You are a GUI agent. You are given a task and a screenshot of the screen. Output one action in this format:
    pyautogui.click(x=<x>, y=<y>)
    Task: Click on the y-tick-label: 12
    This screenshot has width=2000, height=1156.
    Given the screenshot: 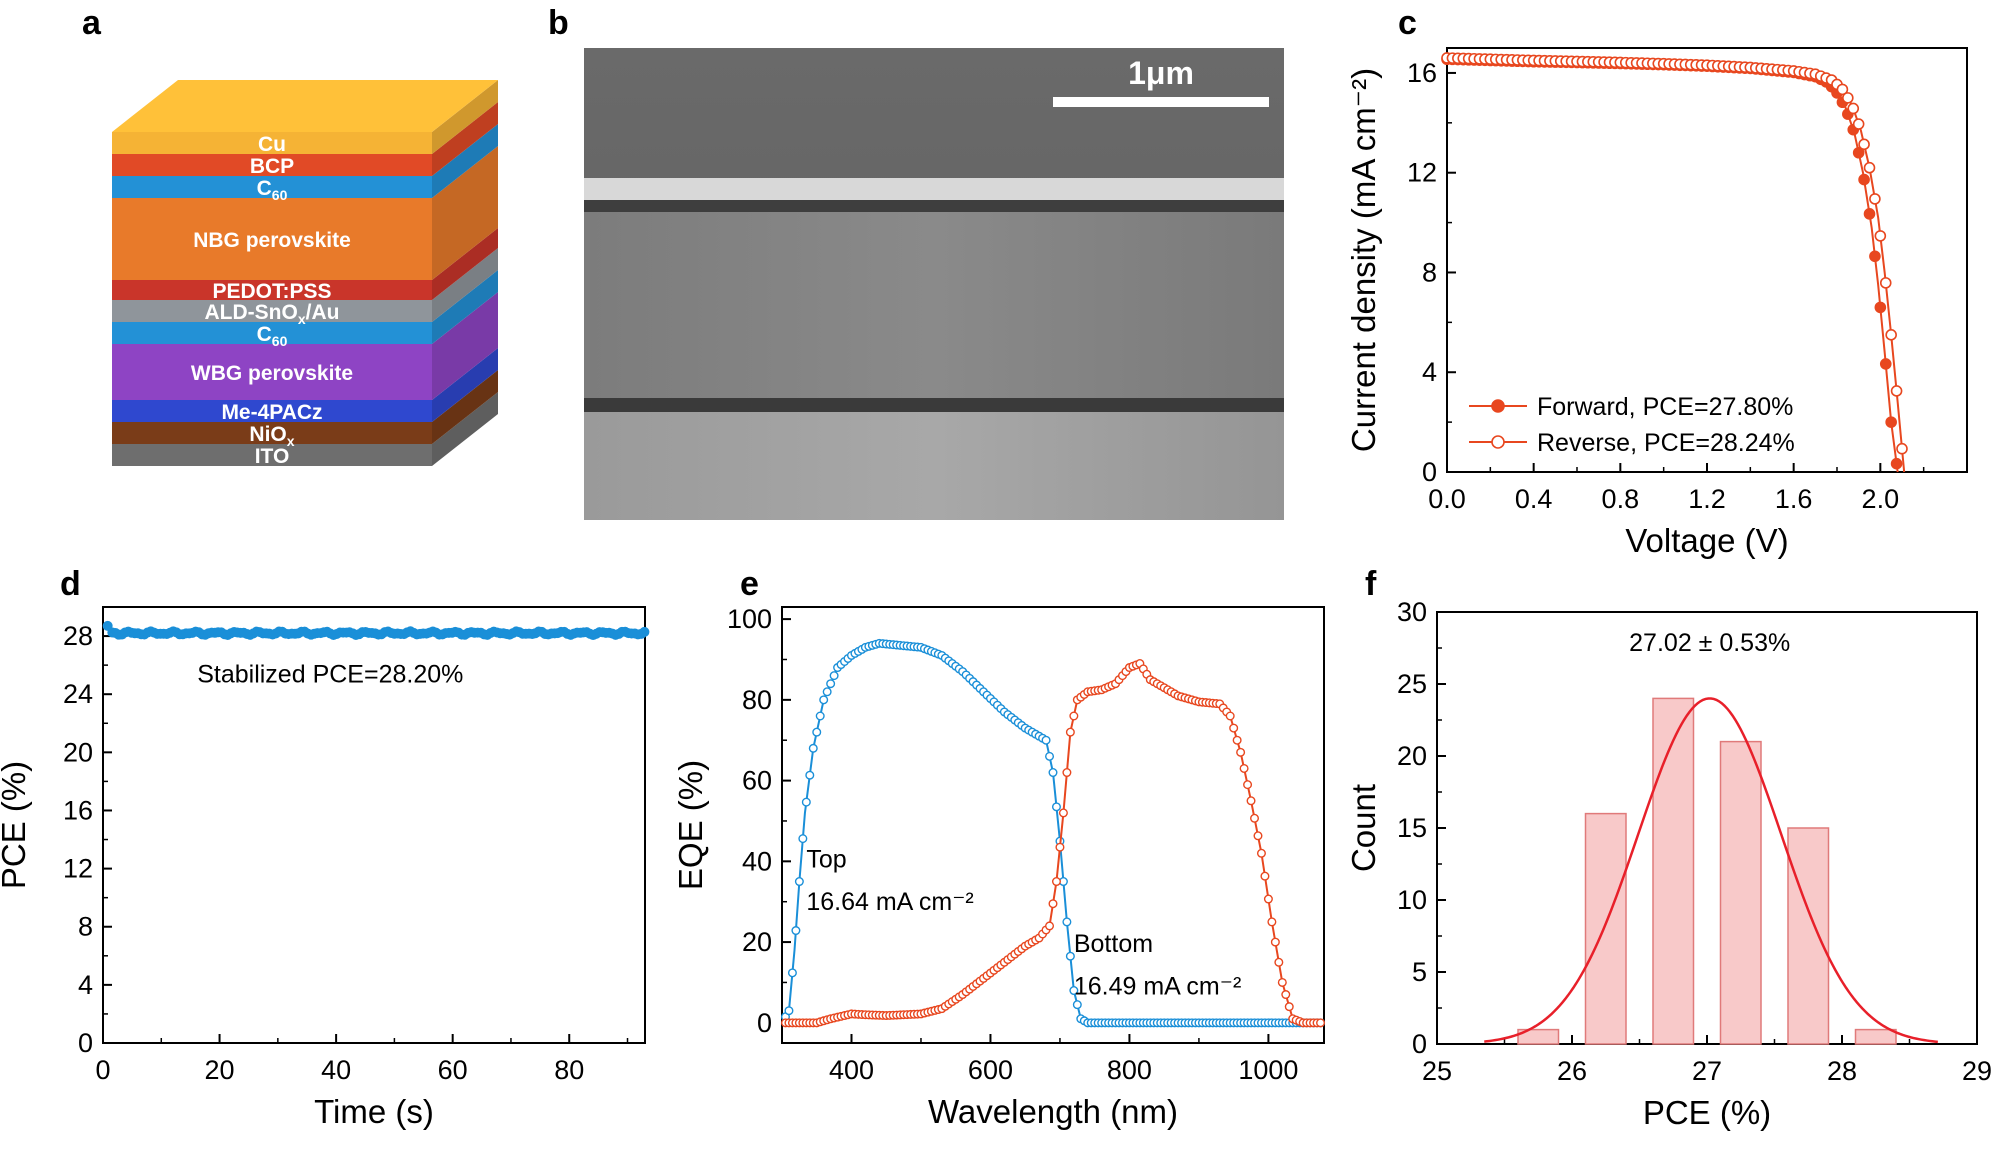 What is the action you would take?
    pyautogui.click(x=78, y=869)
    